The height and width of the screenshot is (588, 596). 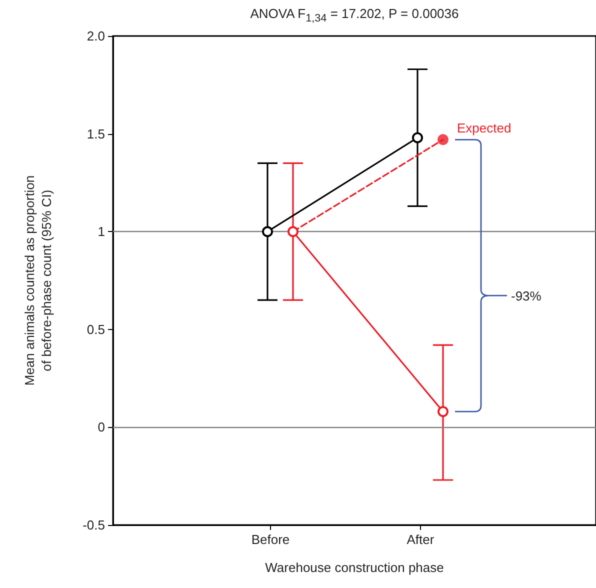 What do you see at coordinates (38, 280) in the screenshot?
I see `y-axis-title: Mean animals counted as proportion of before-phase count (95% CI)` at bounding box center [38, 280].